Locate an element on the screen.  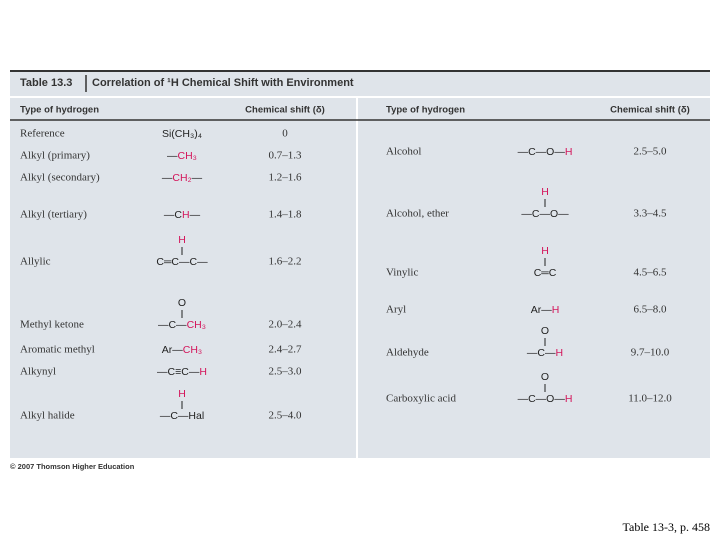
copyright: © 2007 Thomson Higher Education is located at coordinates (72, 466).